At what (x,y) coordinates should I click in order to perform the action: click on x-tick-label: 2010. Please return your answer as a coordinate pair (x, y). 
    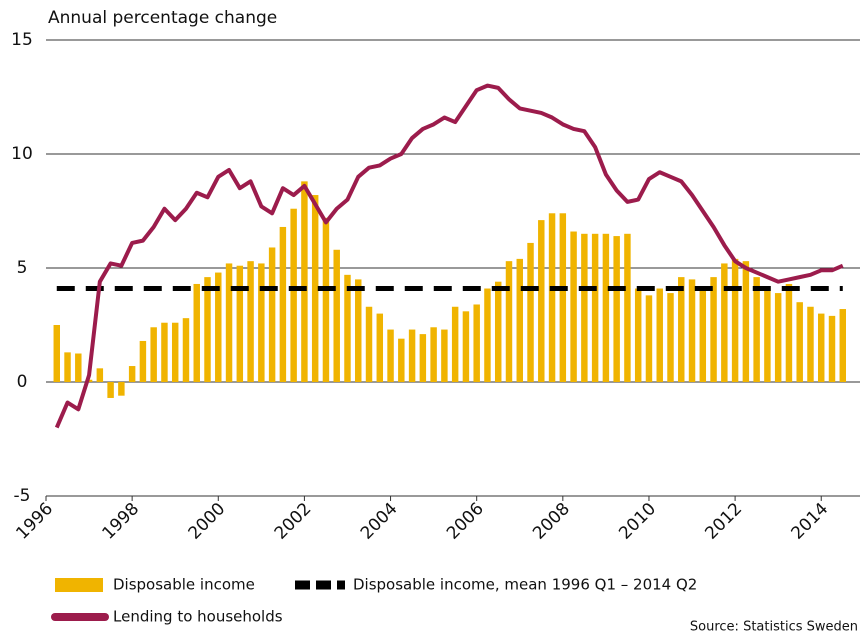
    Looking at the image, I should click on (637, 521).